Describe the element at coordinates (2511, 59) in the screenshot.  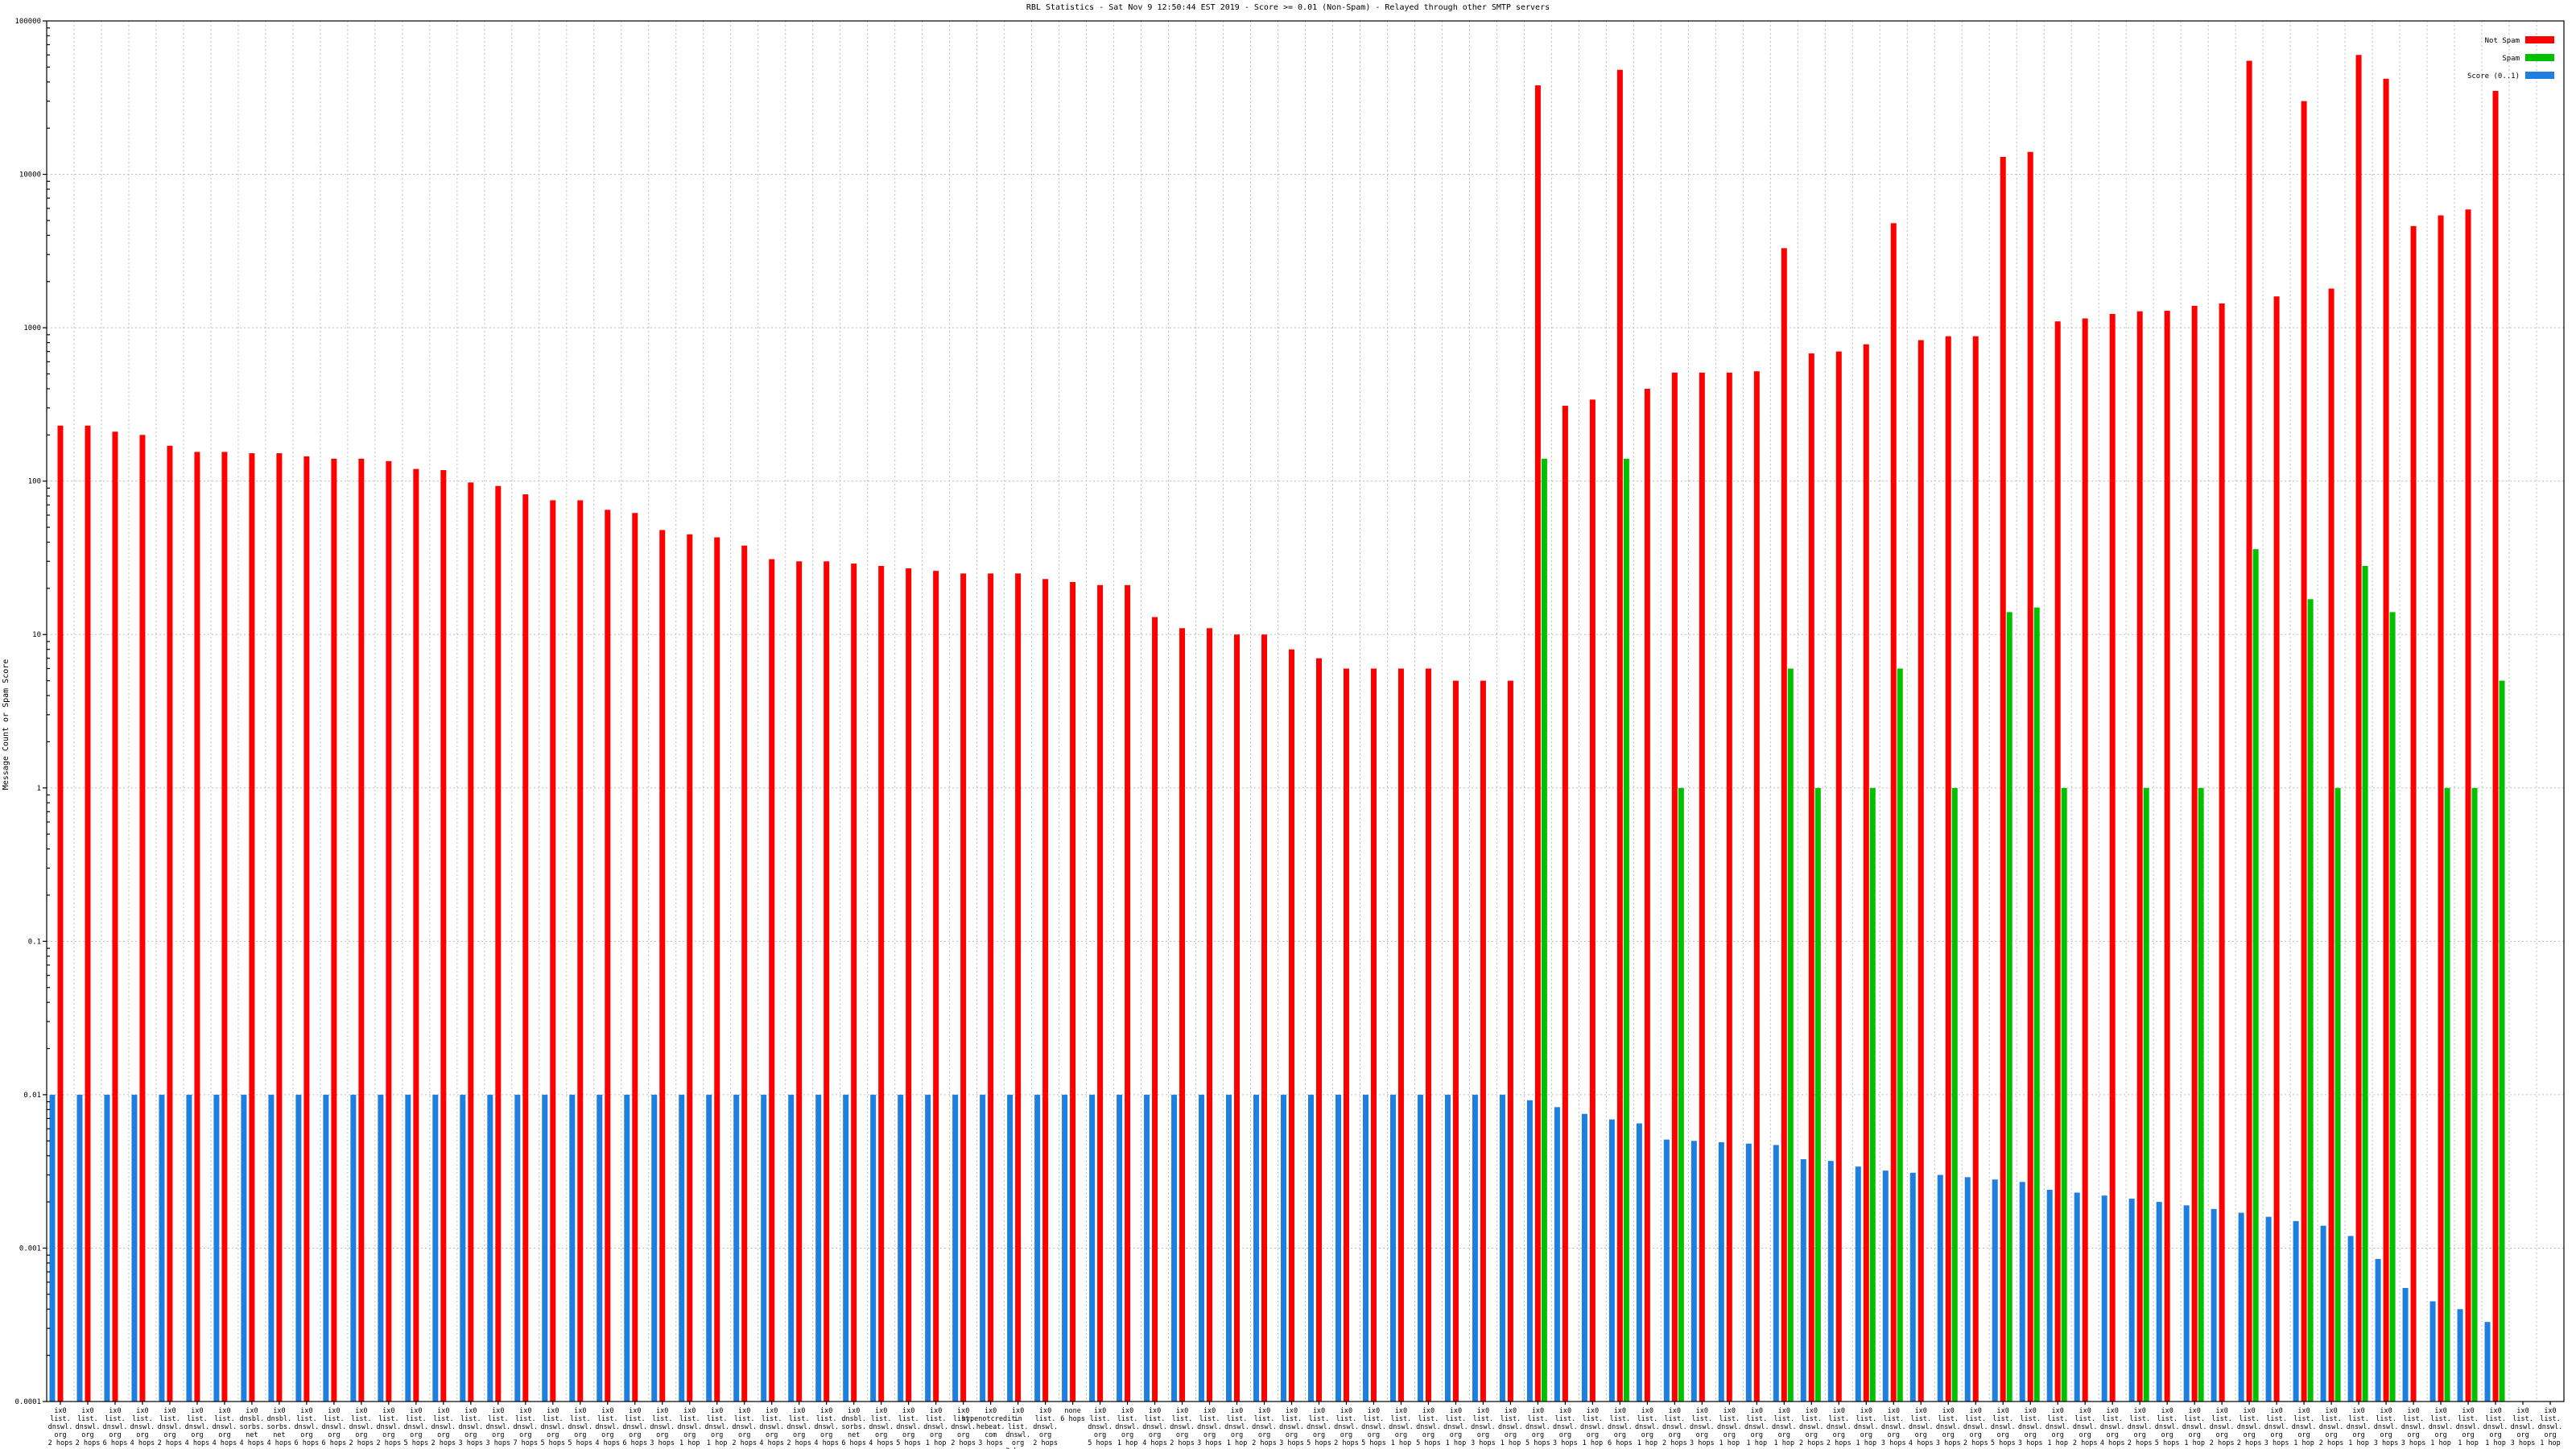
I see `legend-label: Spam` at that location.